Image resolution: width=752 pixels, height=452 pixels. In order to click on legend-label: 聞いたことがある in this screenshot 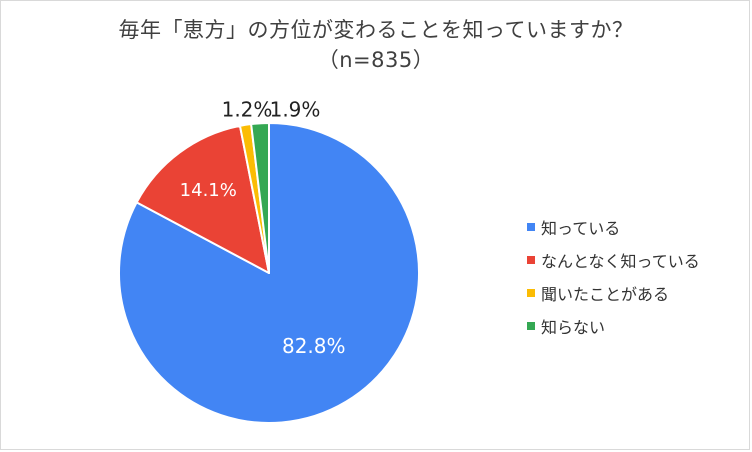, I will do `click(605, 294)`.